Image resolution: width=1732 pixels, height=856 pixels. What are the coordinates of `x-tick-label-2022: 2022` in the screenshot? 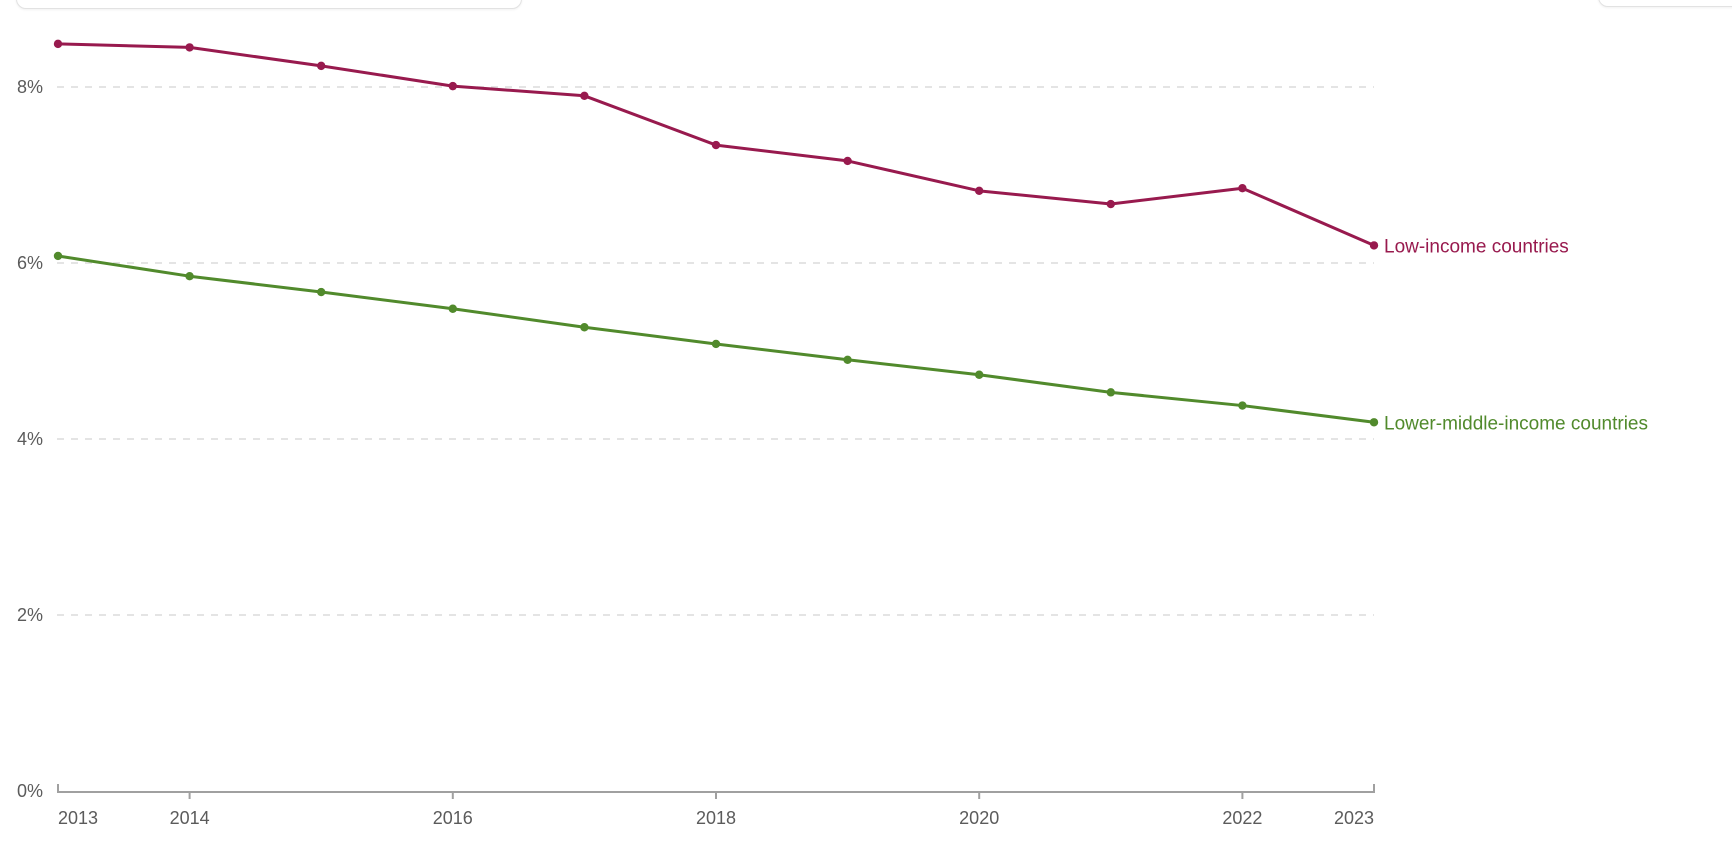 It's located at (1242, 818).